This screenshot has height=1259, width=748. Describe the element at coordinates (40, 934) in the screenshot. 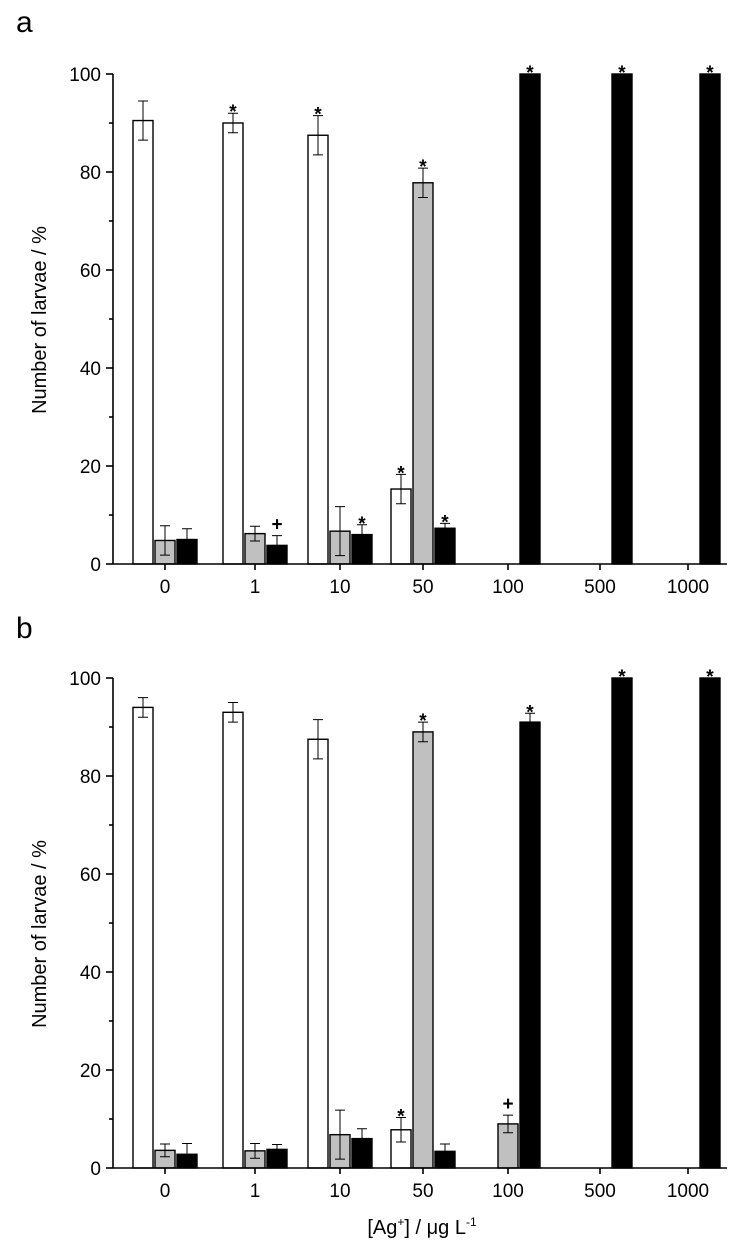

I see `panel-b-y-axis-title: Number of larvae / %` at that location.